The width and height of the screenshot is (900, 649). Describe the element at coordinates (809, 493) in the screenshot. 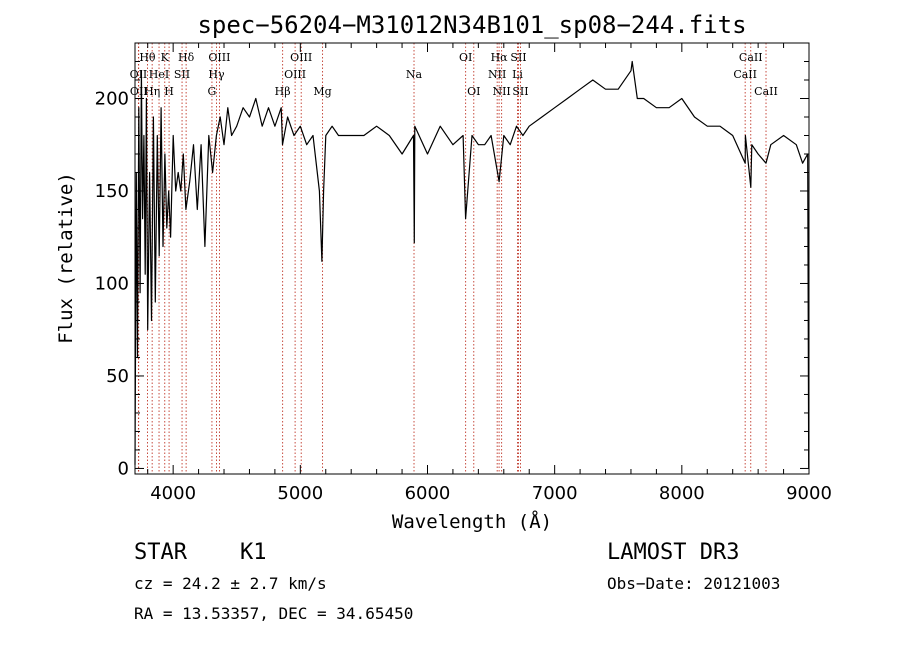

I see `x-tick-label: 9000` at that location.